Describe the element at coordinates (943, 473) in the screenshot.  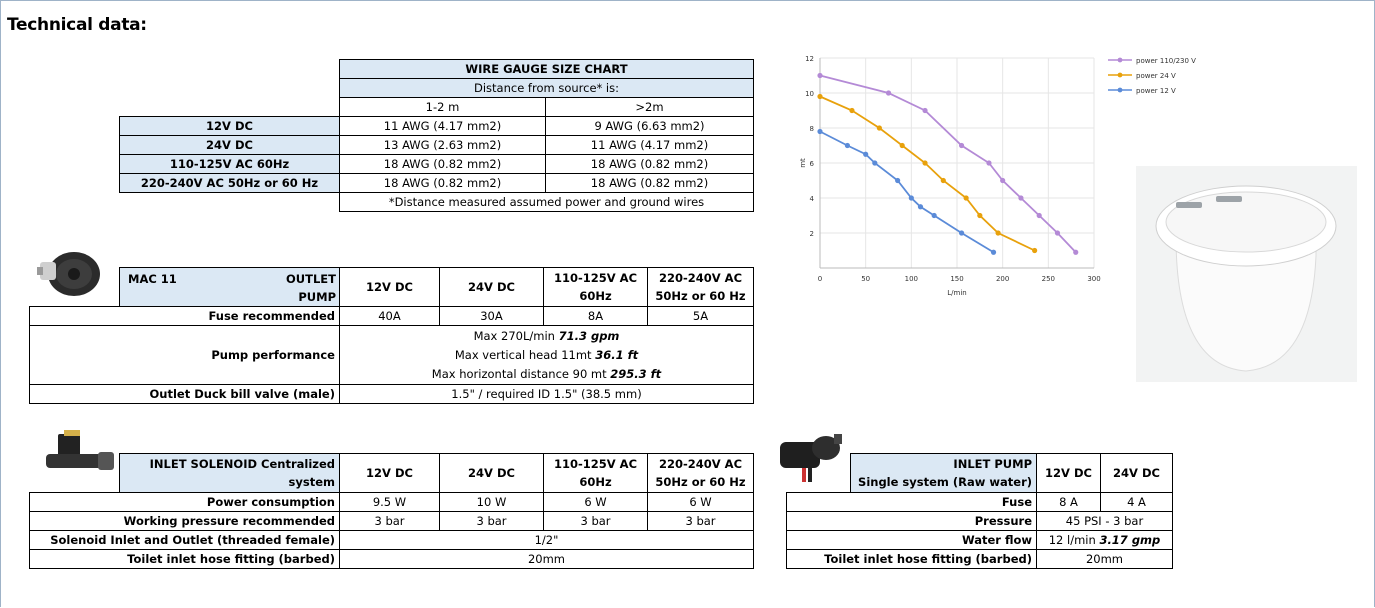
I see `inlet-pump-name-cell: INLET PUMP Single system (Raw water)` at that location.